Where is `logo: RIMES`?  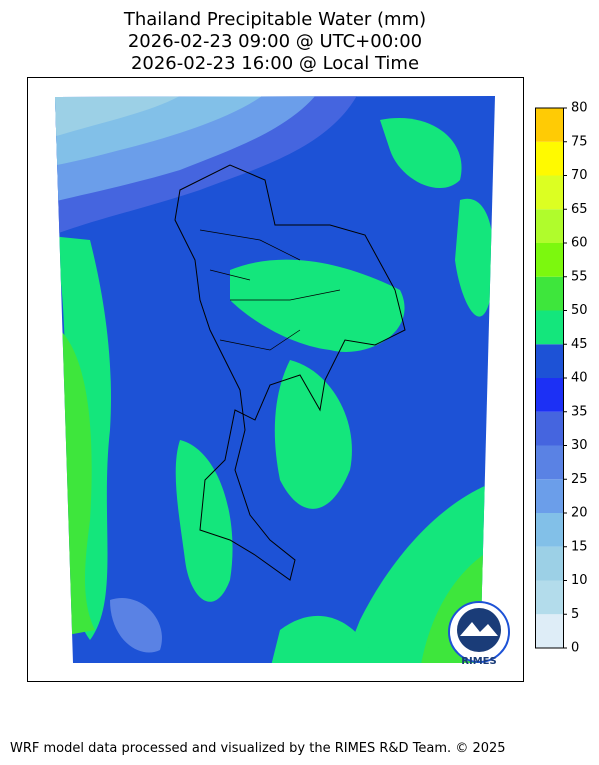
logo: RIMES is located at coordinates (479, 634).